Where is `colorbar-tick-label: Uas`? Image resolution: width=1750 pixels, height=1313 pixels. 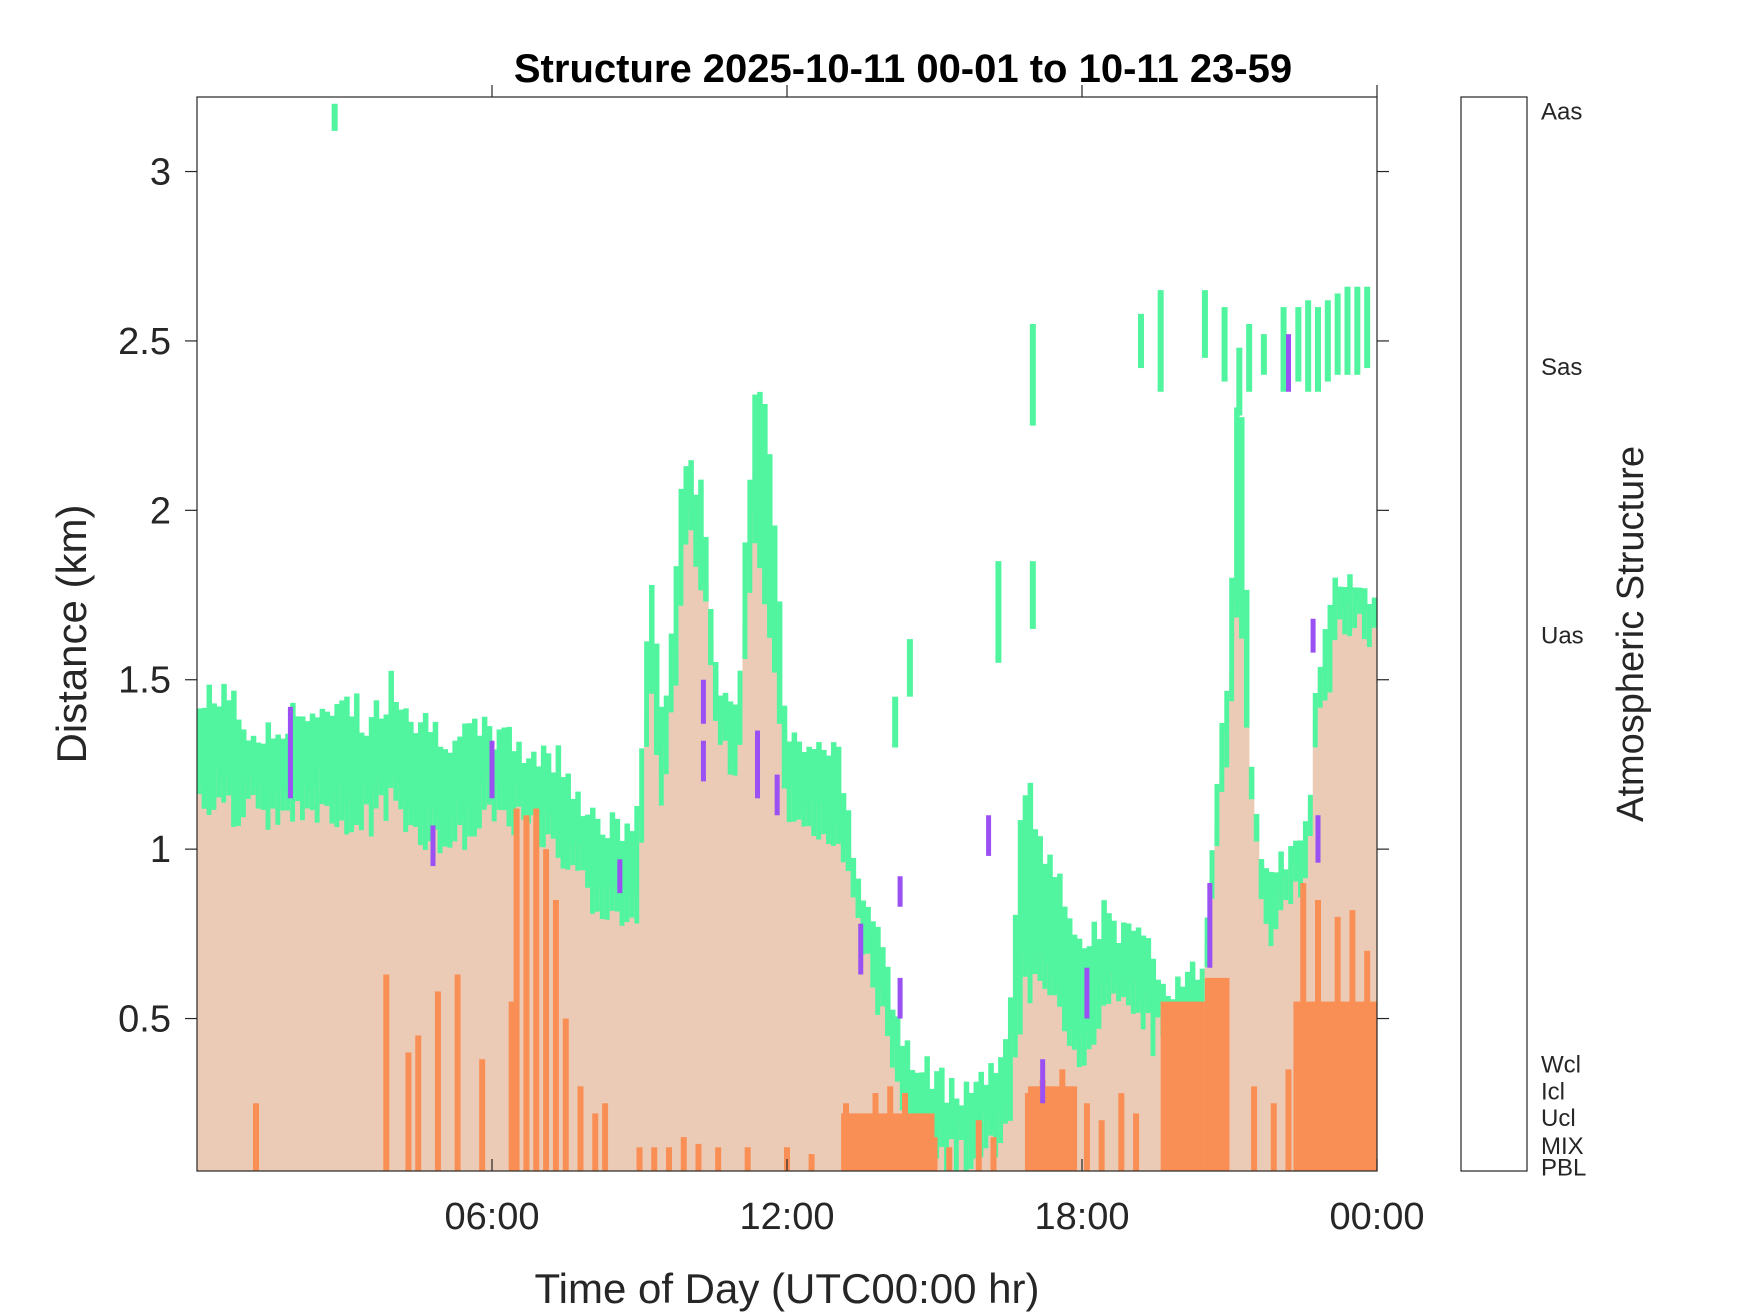
colorbar-tick-label: Uas is located at coordinates (1562, 636).